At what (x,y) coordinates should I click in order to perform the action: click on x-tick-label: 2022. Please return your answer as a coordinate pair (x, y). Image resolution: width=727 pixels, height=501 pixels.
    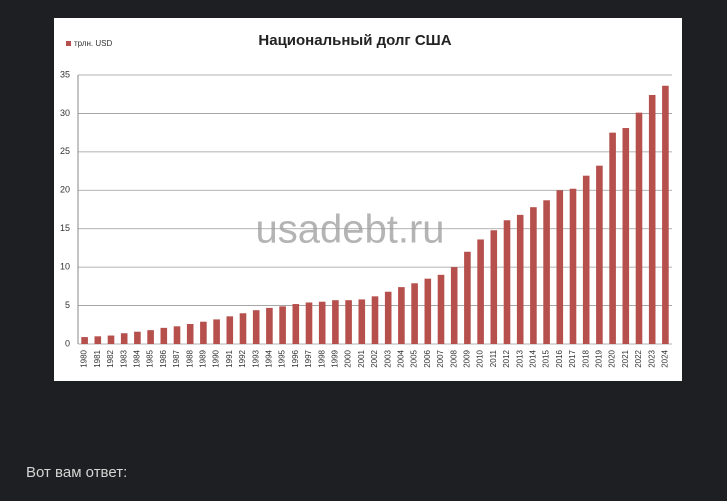
    Looking at the image, I should click on (638, 358).